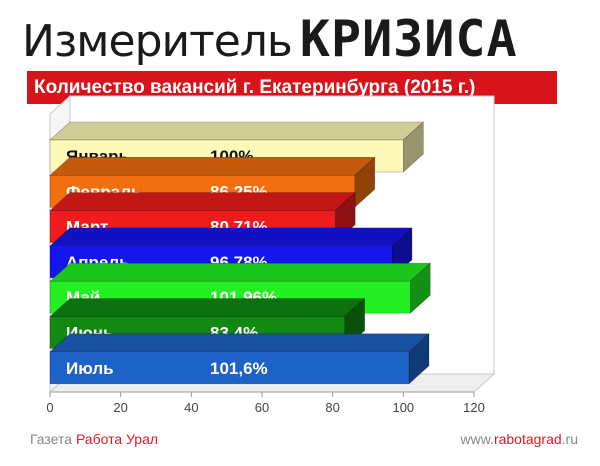 The image size is (600, 466). What do you see at coordinates (191, 407) in the screenshot?
I see `x-tick-label: 40` at bounding box center [191, 407].